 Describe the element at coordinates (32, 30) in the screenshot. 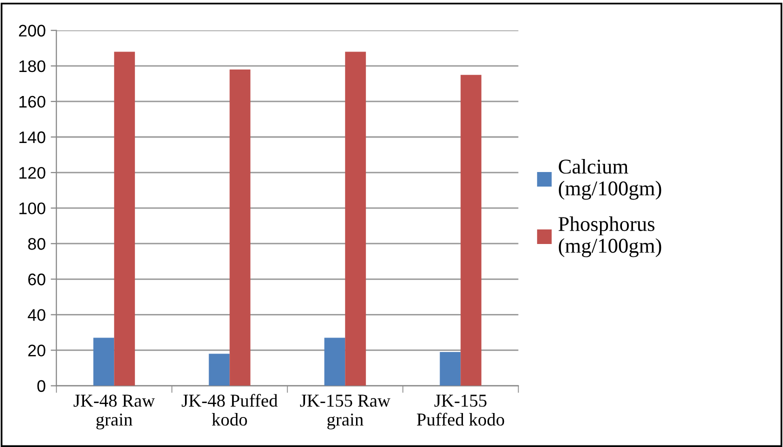

I see `y-tick-label: 200` at that location.